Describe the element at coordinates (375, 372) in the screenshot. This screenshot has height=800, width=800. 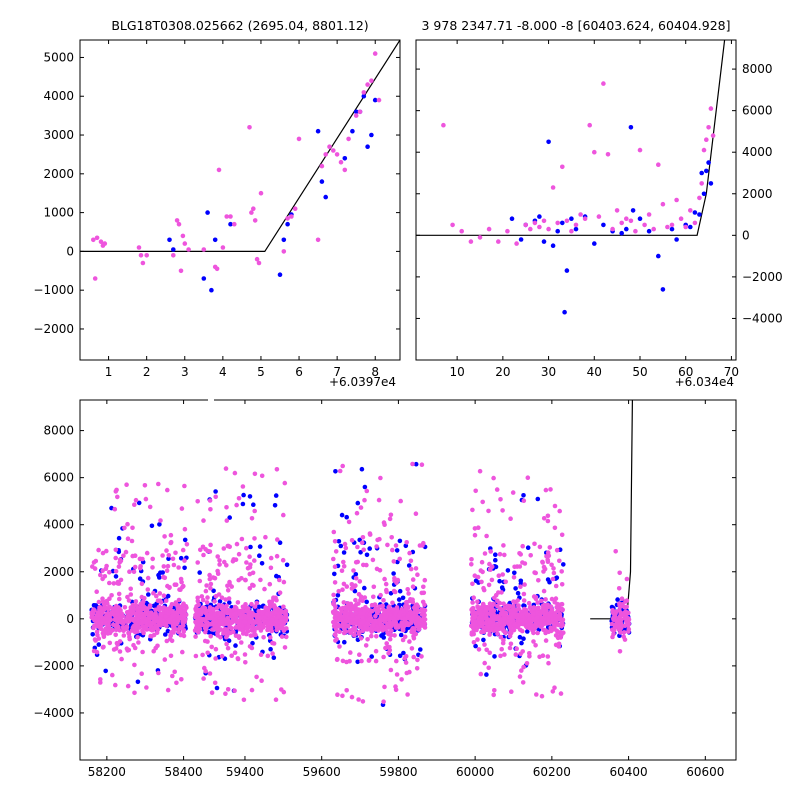
I see `x-tick-label: 8` at that location.